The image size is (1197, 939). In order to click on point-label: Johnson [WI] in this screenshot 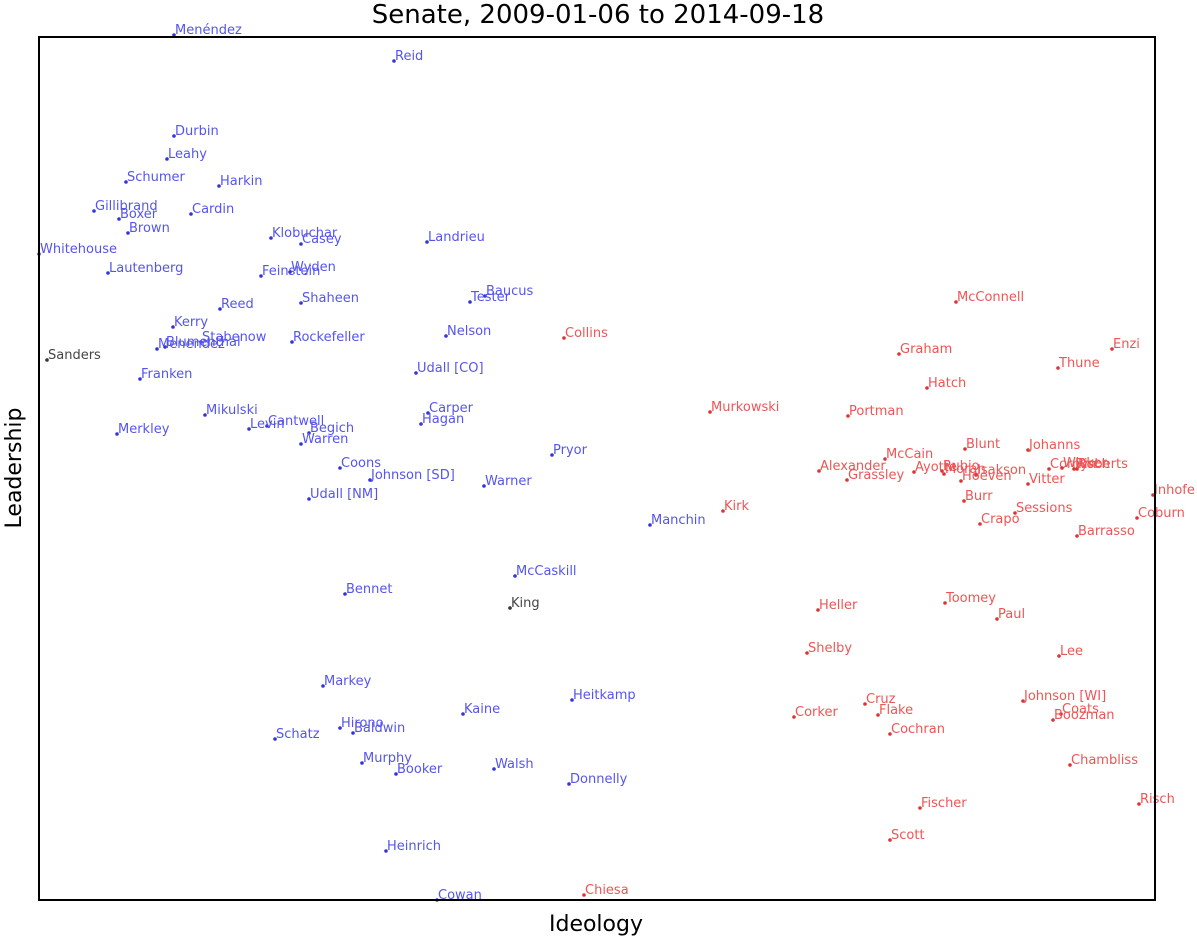, I will do `click(1064, 696)`.